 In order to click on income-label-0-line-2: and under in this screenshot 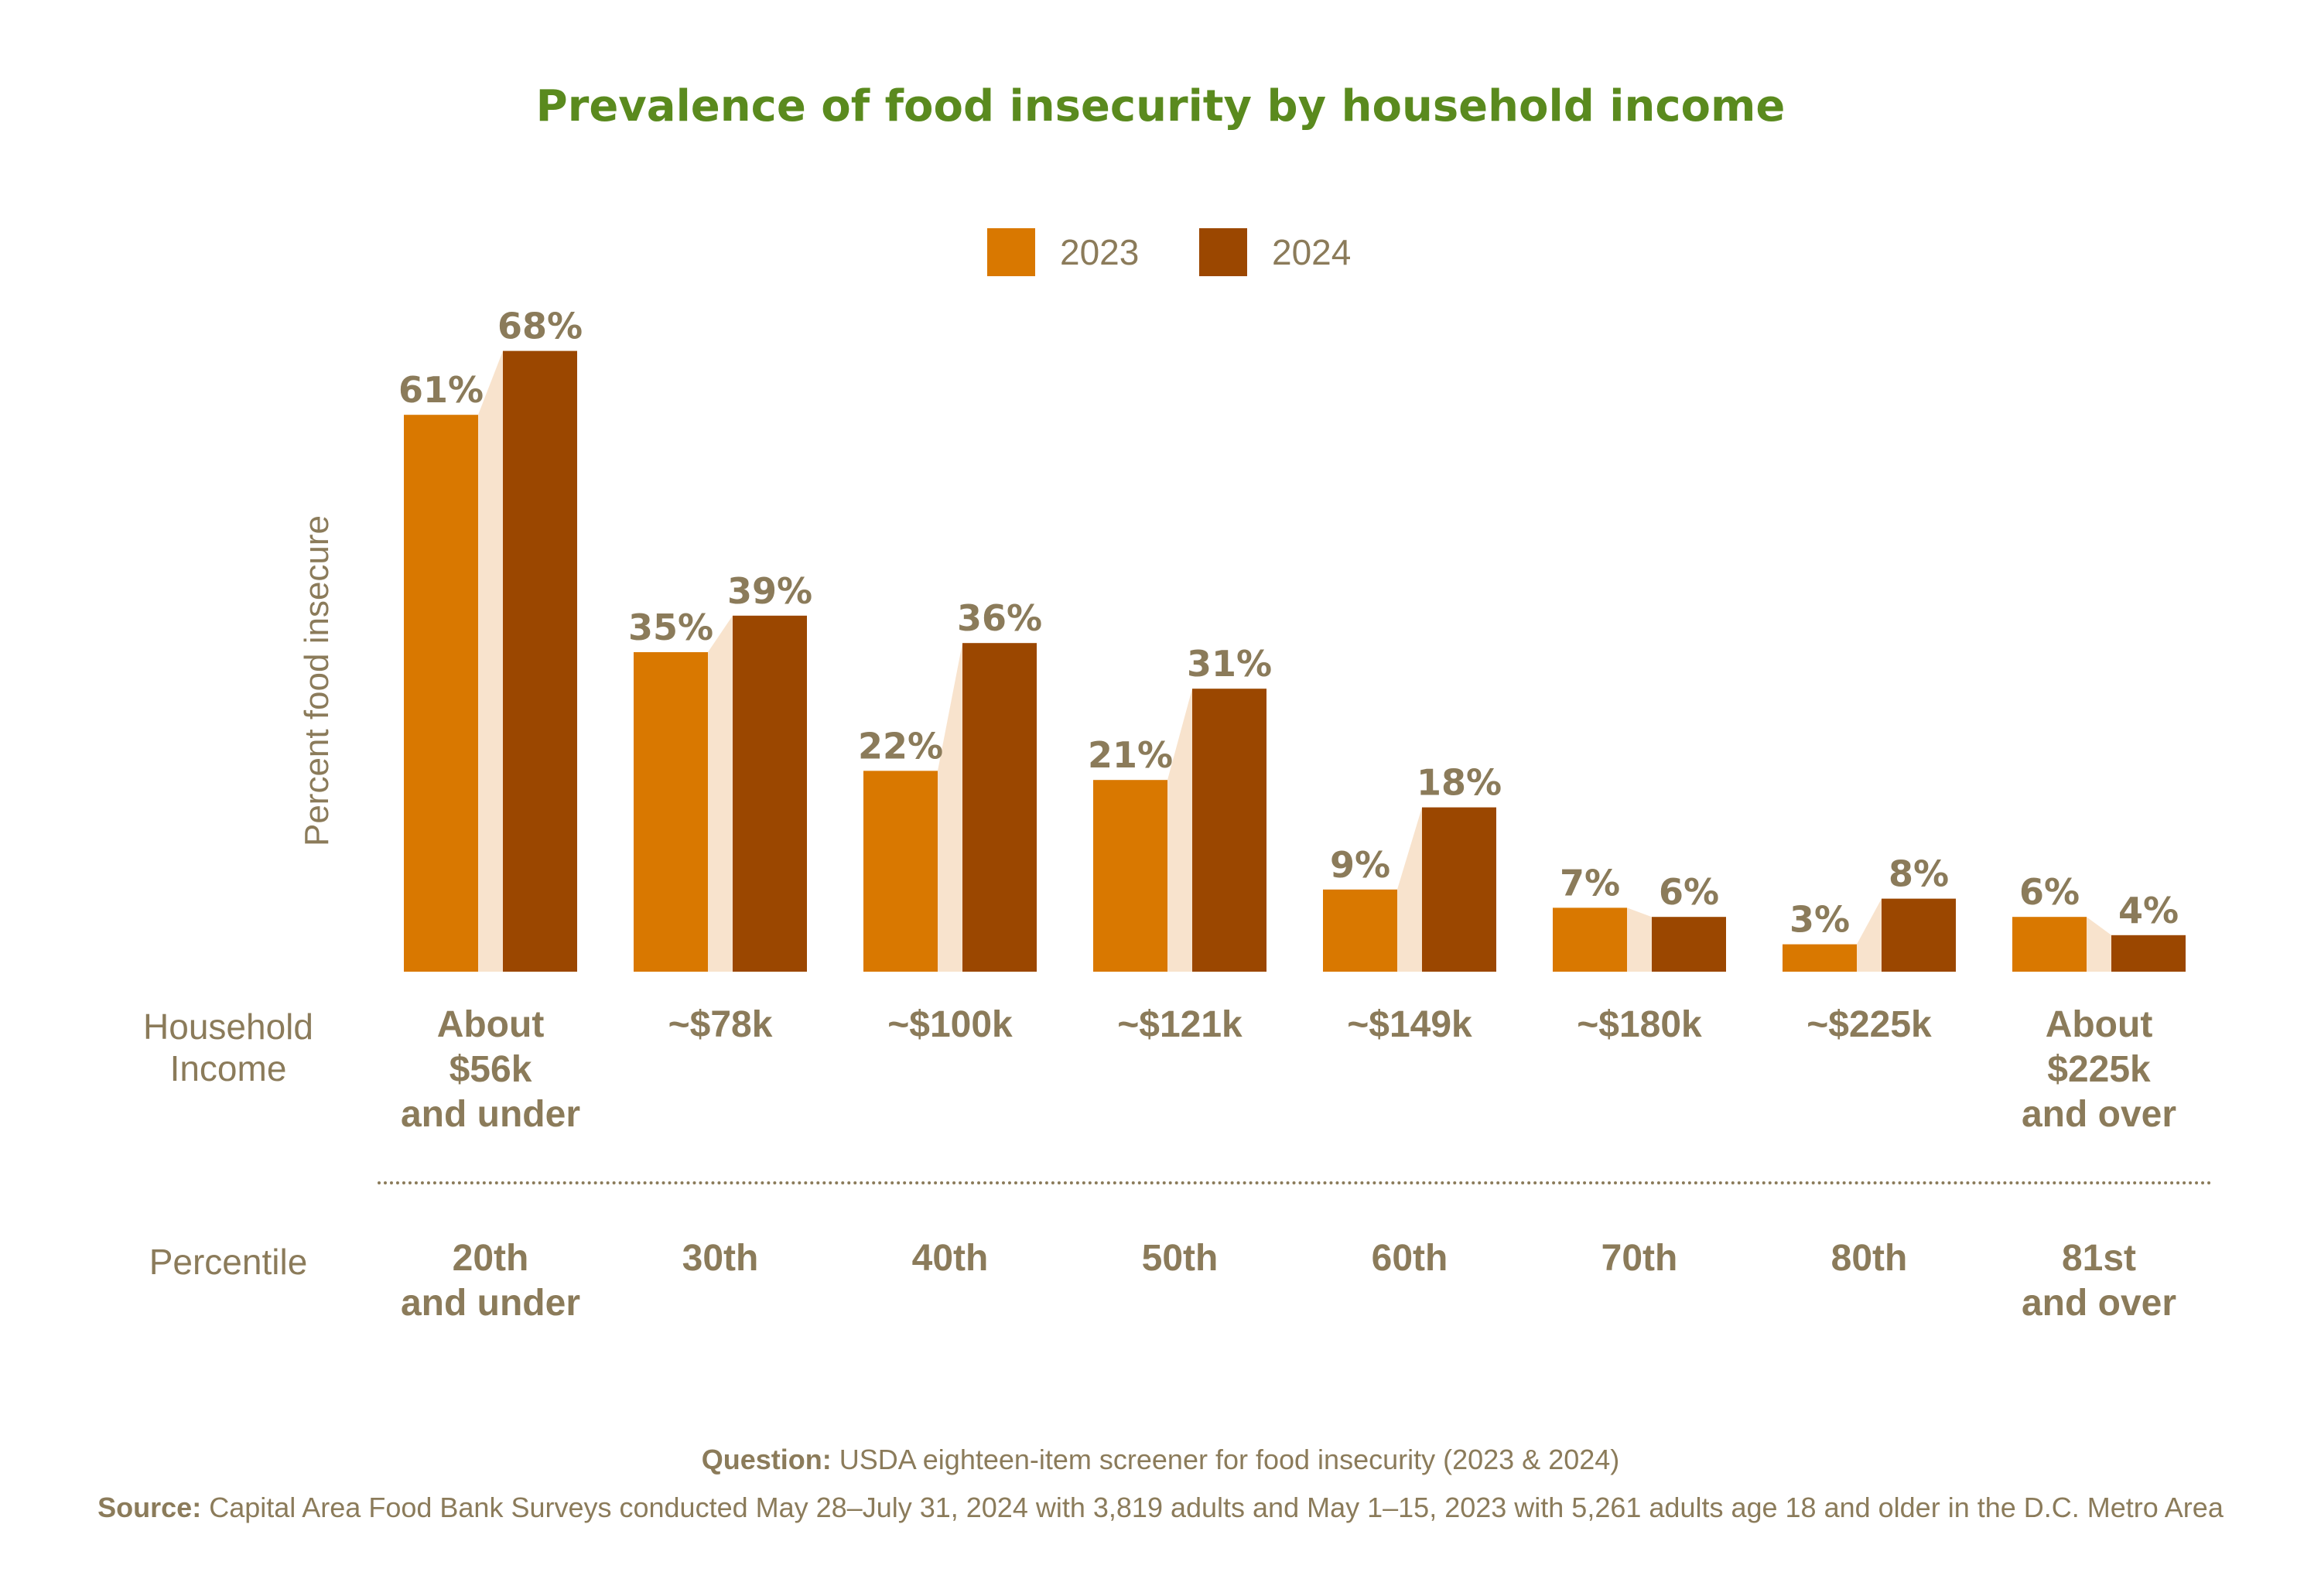, I will do `click(490, 1114)`.